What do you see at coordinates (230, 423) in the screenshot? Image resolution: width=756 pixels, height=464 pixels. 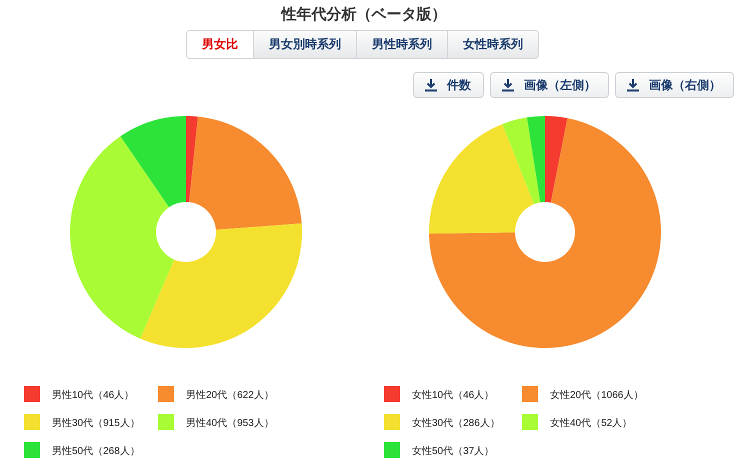 I see `legend-label: 男性40代（953人）` at bounding box center [230, 423].